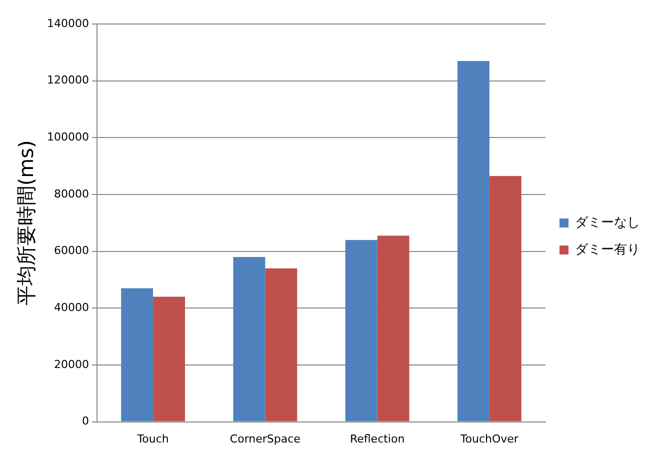  Describe the element at coordinates (71, 364) in the screenshot. I see `y-tick-label: 20000` at that location.